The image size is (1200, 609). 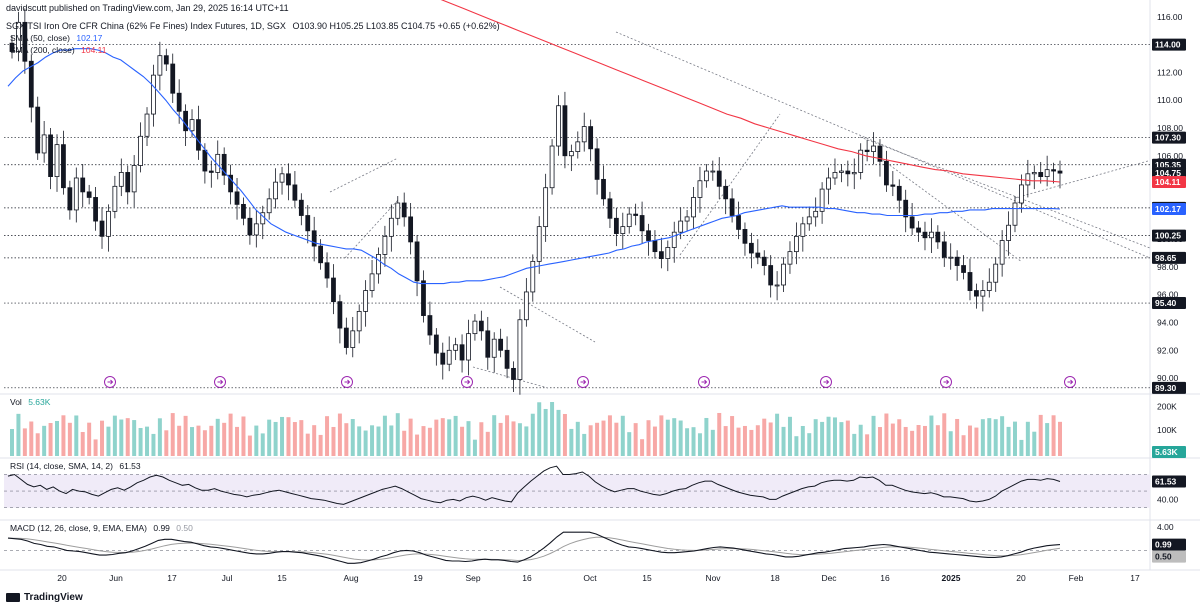 I want to click on legend-rsi: RSI (14, close, SMA, 14, 2) 61.53, so click(x=75, y=466).